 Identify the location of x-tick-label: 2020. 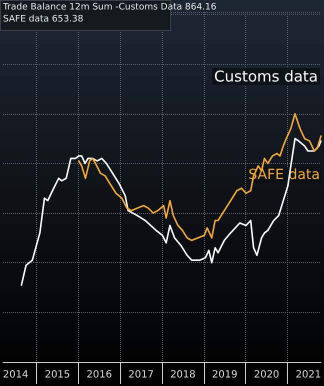
(267, 375).